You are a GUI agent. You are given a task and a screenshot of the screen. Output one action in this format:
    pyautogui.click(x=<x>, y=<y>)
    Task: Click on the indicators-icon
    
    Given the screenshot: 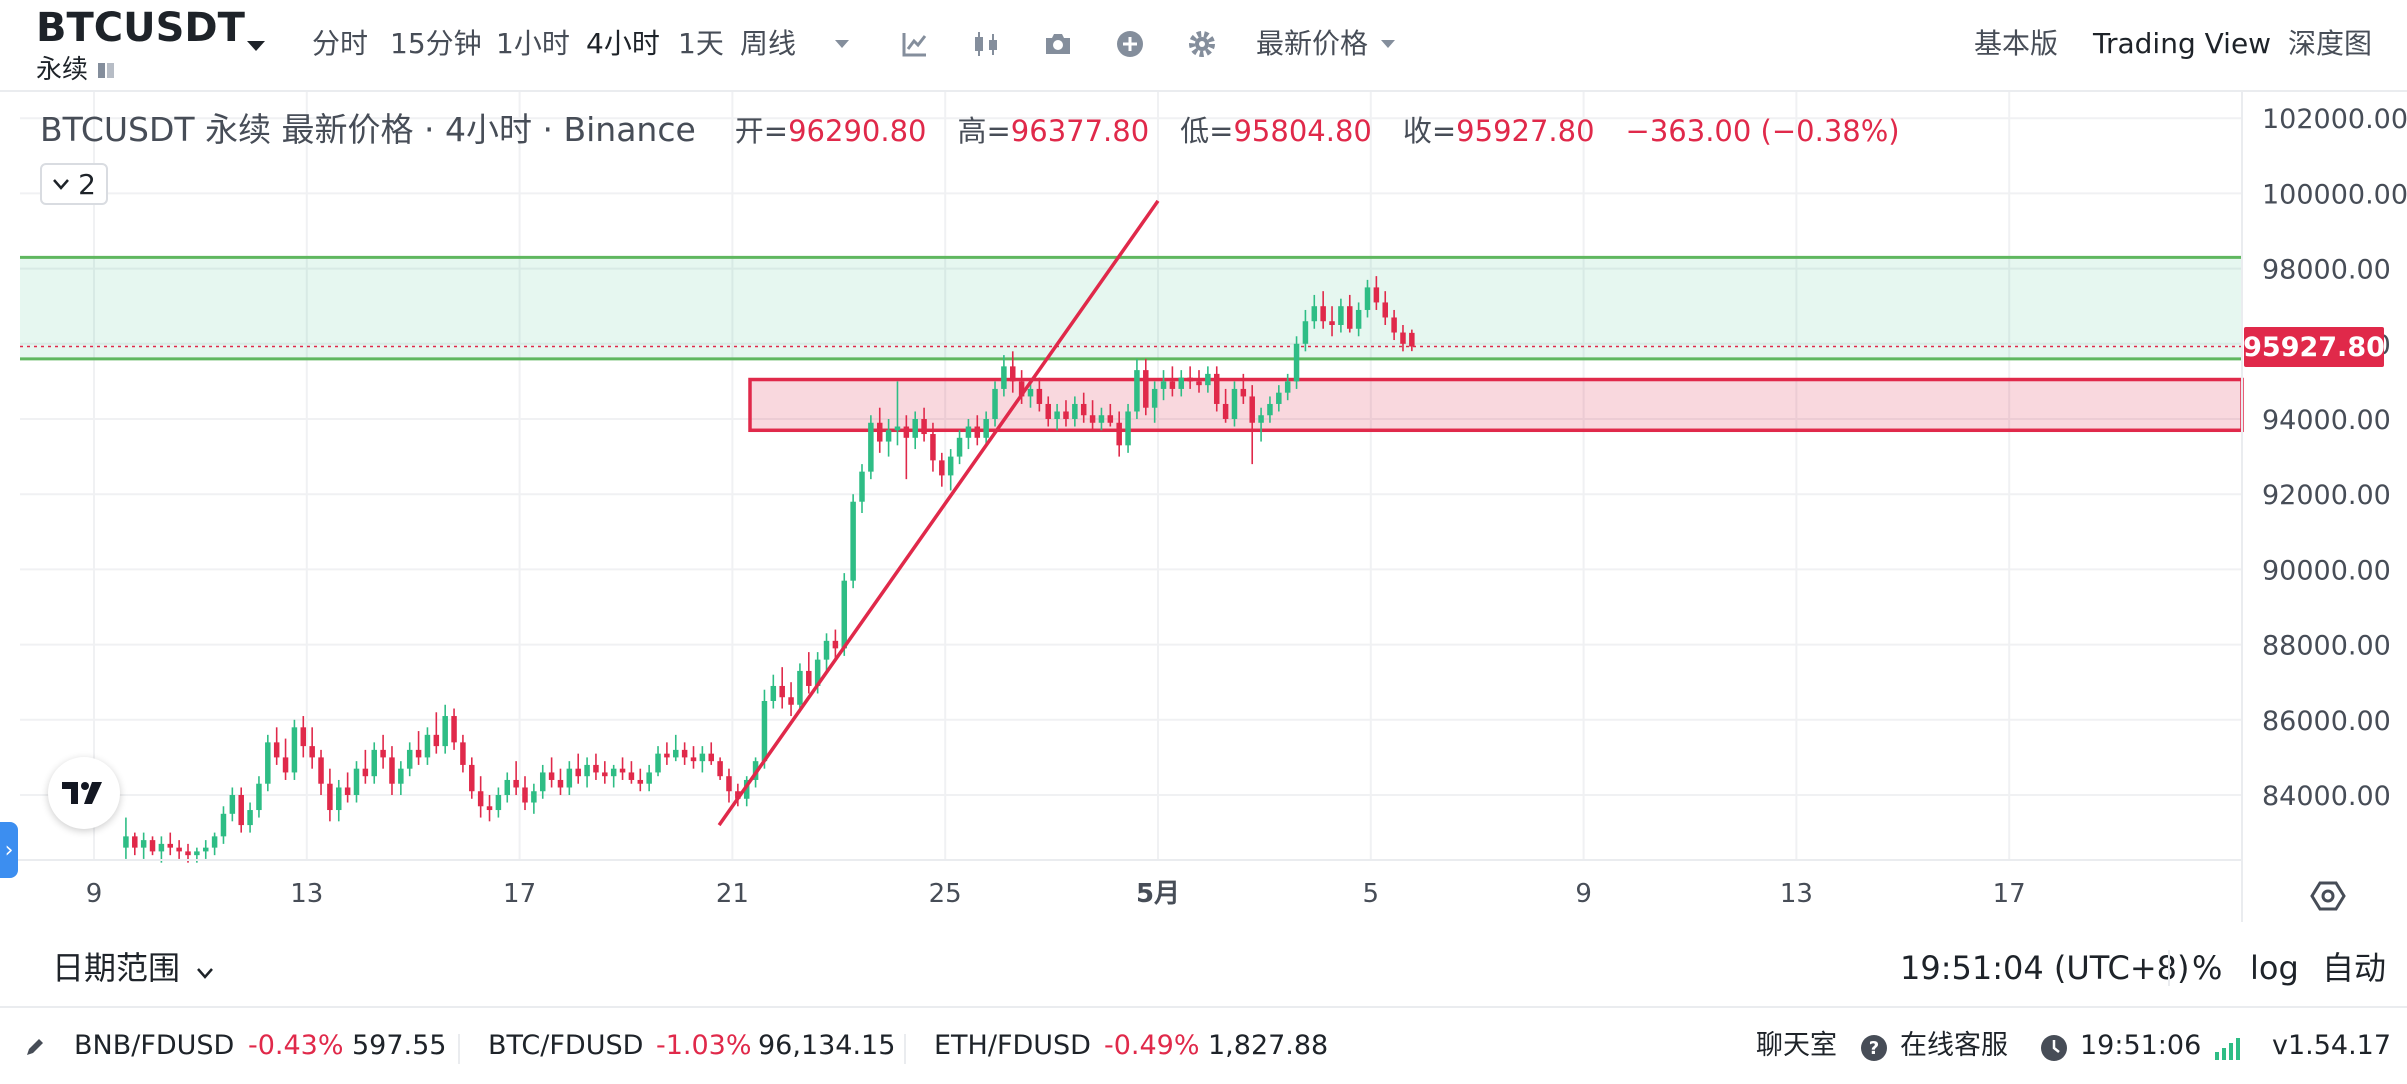 What is the action you would take?
    pyautogui.click(x=915, y=44)
    